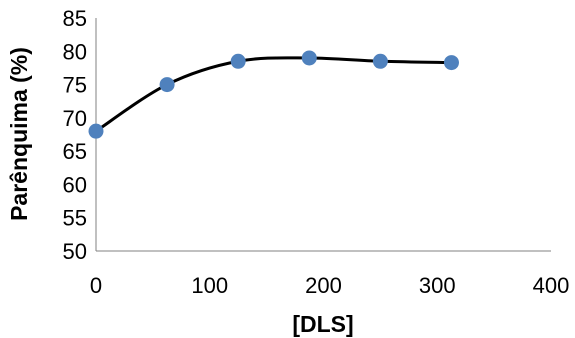 Image resolution: width=575 pixels, height=338 pixels. I want to click on x-axis: 0 100 200 300 400, so click(329, 274).